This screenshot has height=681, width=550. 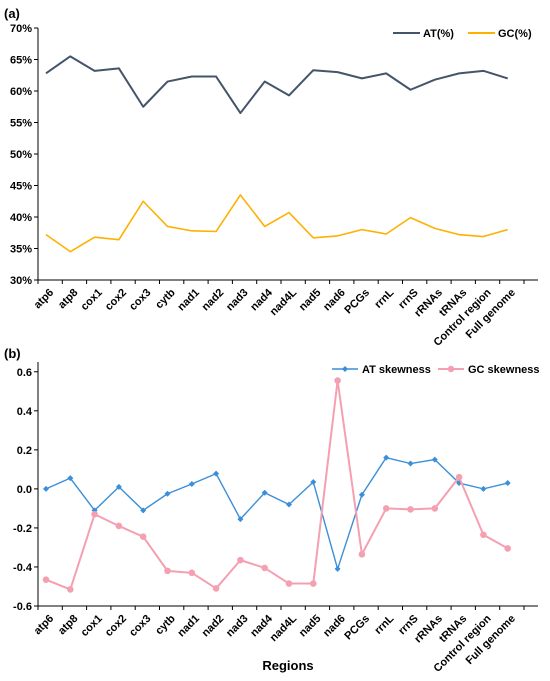 I want to click on y-tick-label: 0.2, so click(x=24, y=451).